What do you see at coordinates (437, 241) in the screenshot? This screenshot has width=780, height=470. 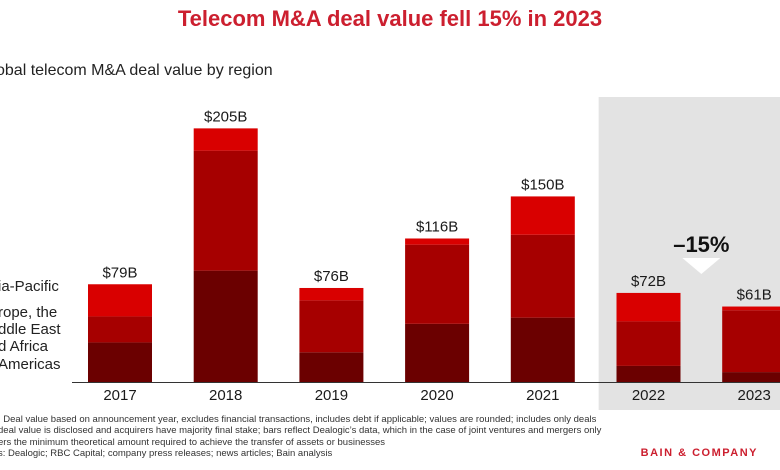 I see `bar-2020-asia-pacific` at bounding box center [437, 241].